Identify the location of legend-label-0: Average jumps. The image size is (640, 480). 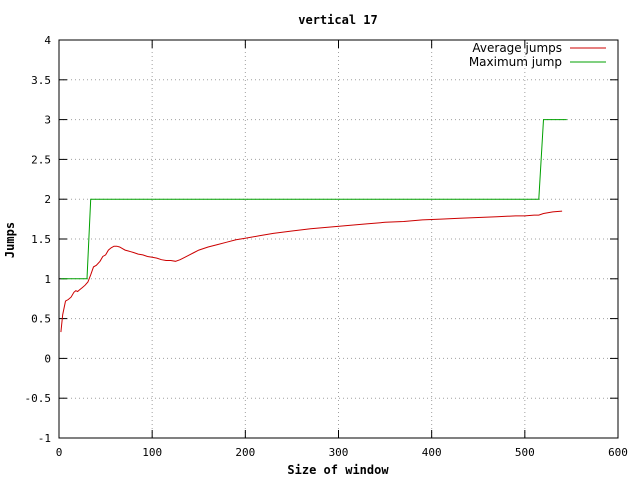
(517, 48).